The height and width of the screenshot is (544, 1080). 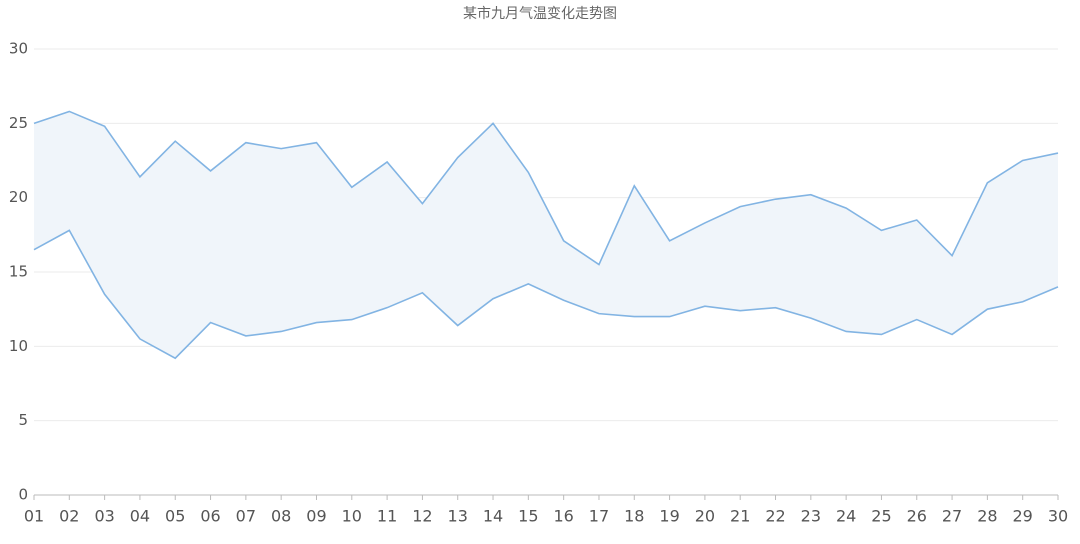 What do you see at coordinates (634, 516) in the screenshot?
I see `x-tick-label: 18` at bounding box center [634, 516].